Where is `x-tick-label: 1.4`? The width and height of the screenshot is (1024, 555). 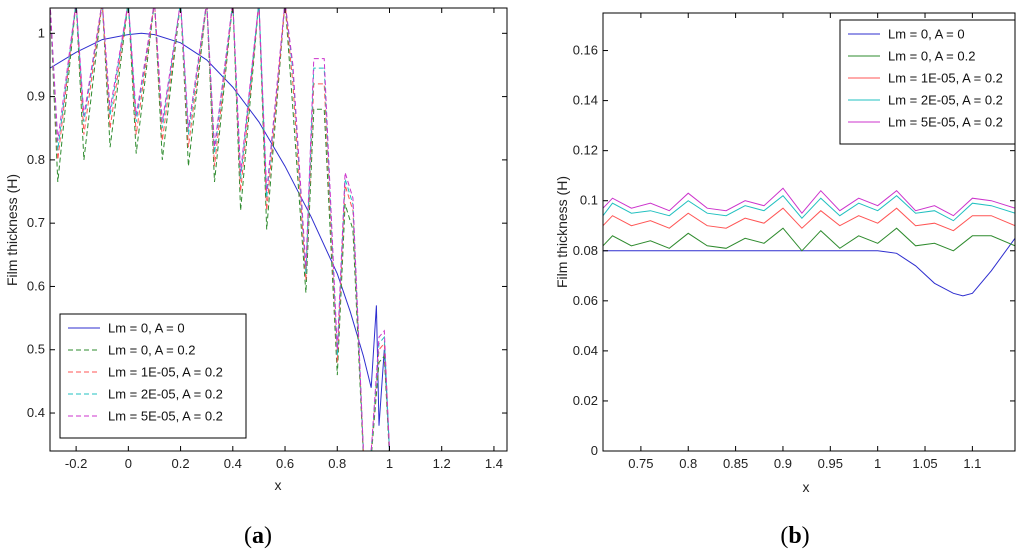 x-tick-label: 1.4 is located at coordinates (494, 463).